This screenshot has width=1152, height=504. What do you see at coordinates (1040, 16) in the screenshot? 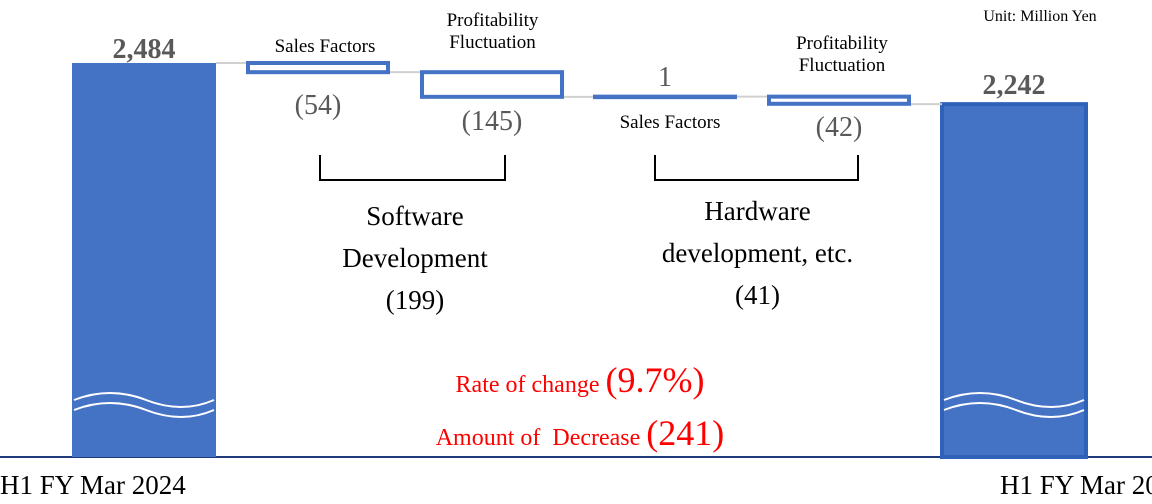
I see `unit-label: Unit: Million Yen` at bounding box center [1040, 16].